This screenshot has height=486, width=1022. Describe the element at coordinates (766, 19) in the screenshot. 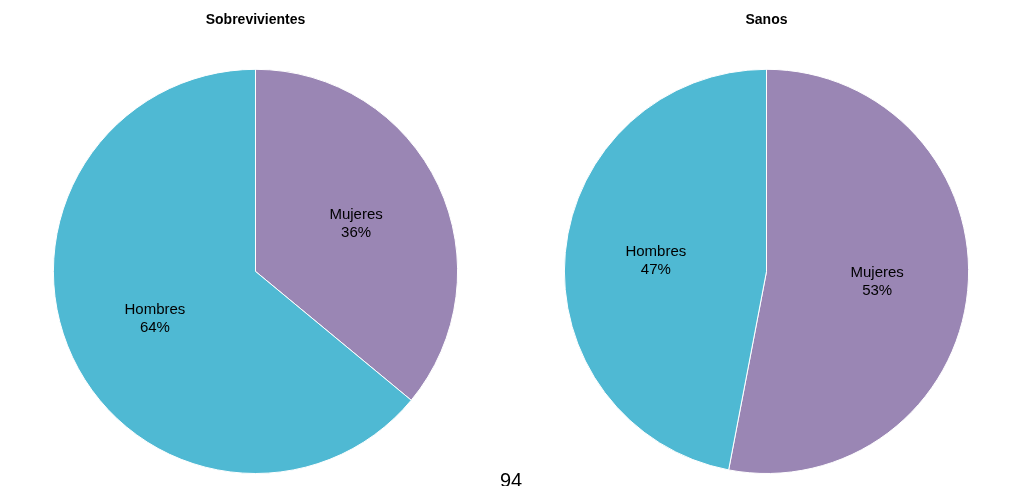

I see `chart-title: Sanos` at that location.